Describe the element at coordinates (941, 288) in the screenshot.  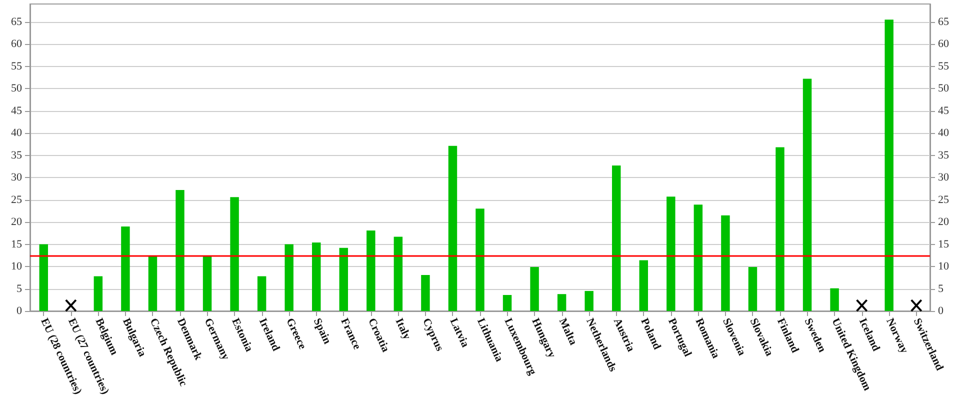
I see `y2-tick-label: 5` at that location.